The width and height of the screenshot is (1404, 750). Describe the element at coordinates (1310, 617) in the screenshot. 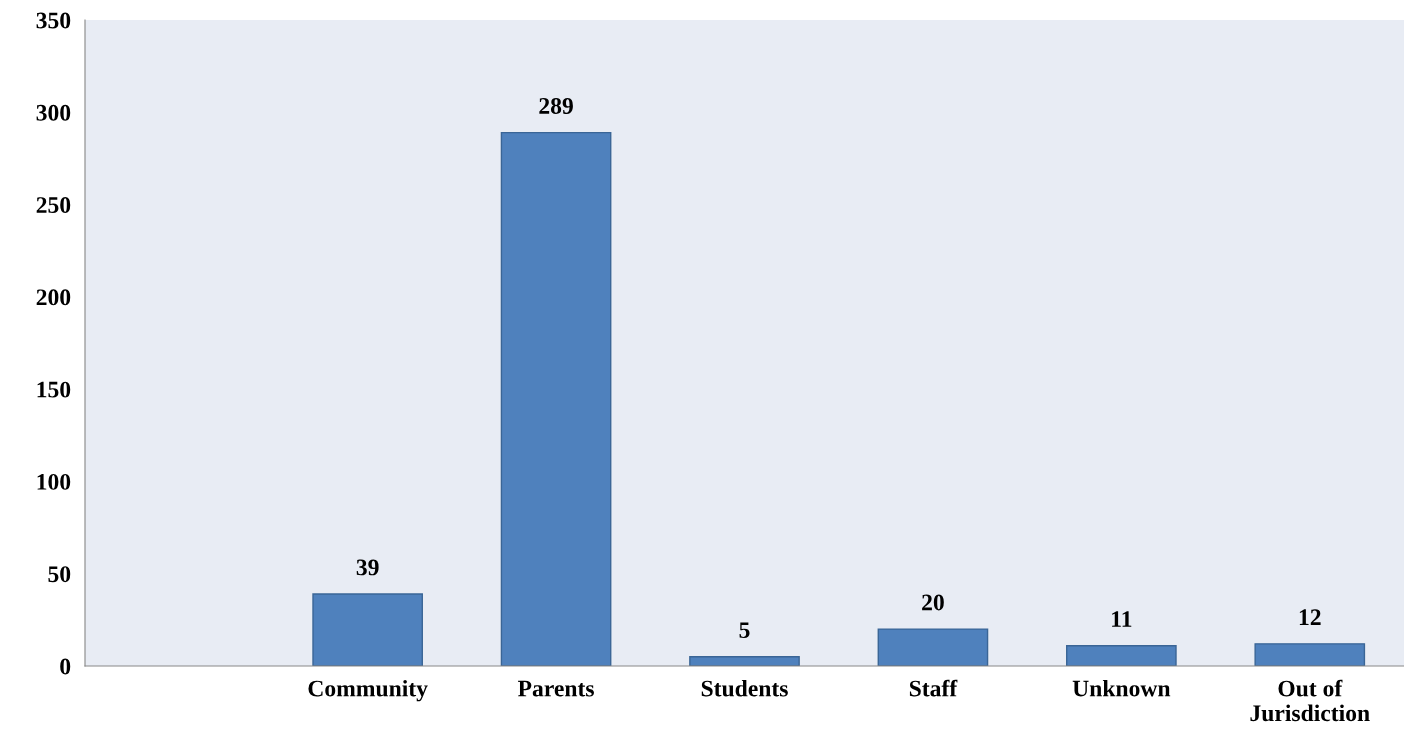

I see `data-label: 12` at that location.